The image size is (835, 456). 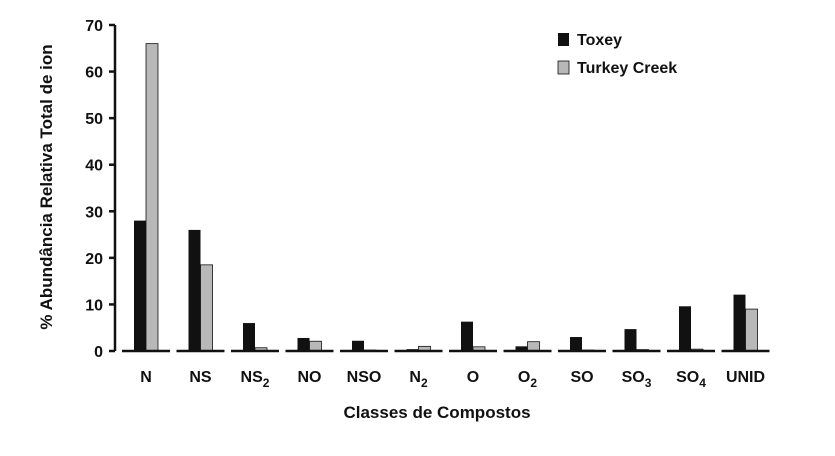 I want to click on y-tick-label: 0, so click(x=98, y=352).